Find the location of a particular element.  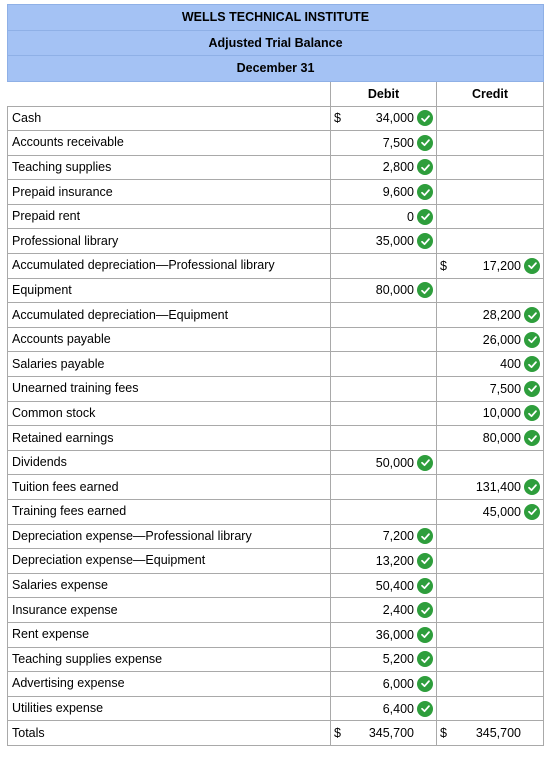

table-row: Training fees earned 45,000 is located at coordinates (276, 512).